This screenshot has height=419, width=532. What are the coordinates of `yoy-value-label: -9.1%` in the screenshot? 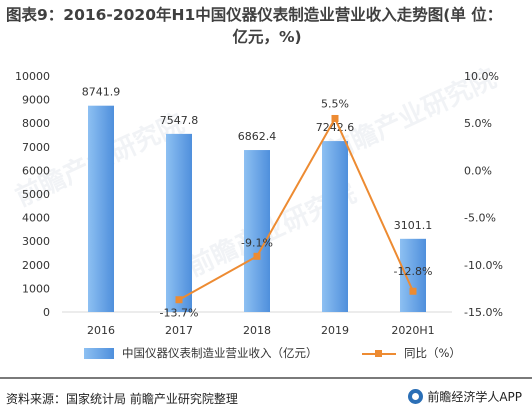 It's located at (257, 242).